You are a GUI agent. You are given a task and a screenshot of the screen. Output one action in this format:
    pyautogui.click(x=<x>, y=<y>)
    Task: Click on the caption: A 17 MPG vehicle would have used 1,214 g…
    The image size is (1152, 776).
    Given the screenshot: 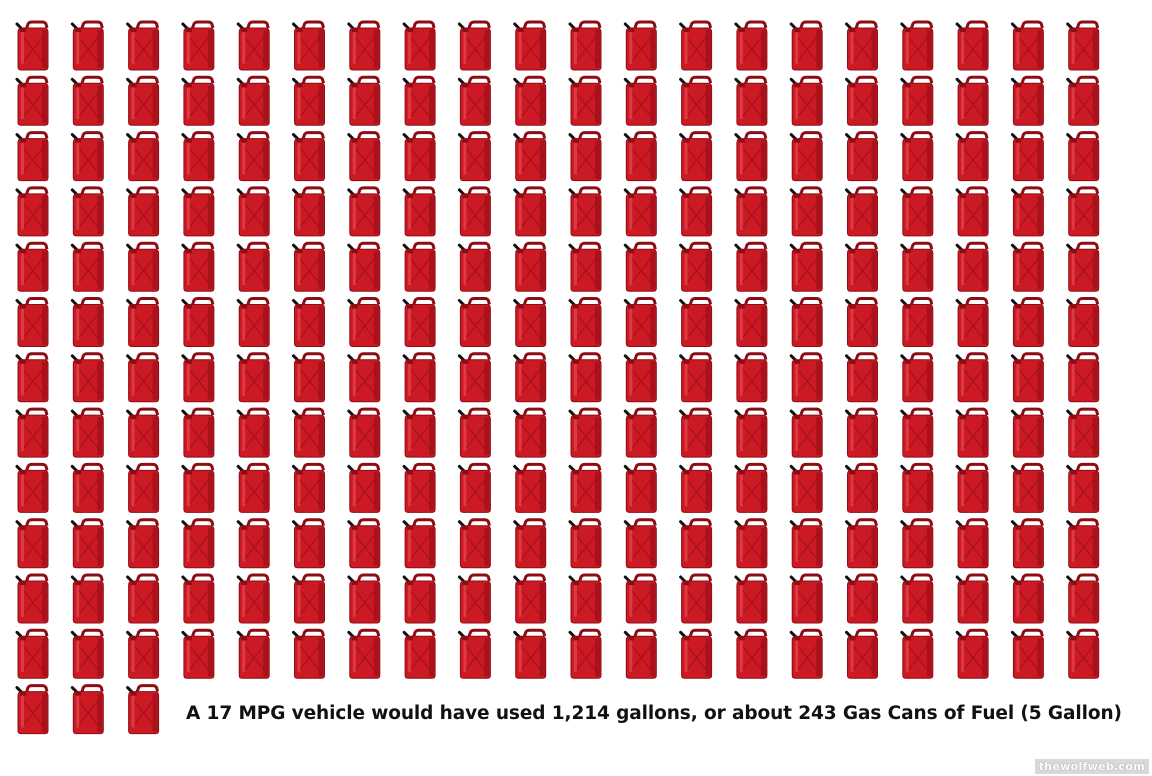 What is the action you would take?
    pyautogui.click(x=654, y=713)
    